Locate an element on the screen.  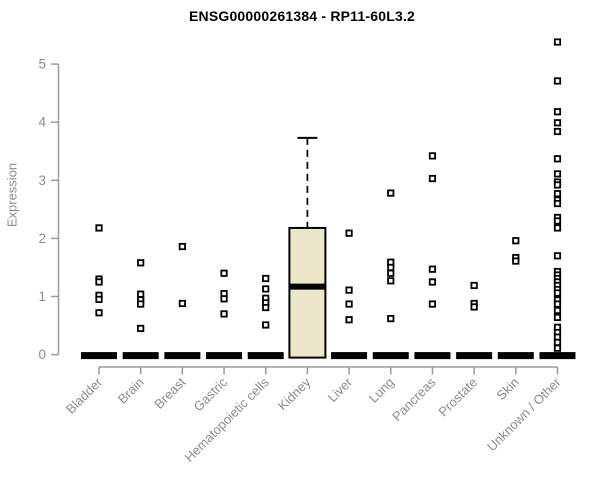
y-tick-label: 3 is located at coordinates (42, 180).